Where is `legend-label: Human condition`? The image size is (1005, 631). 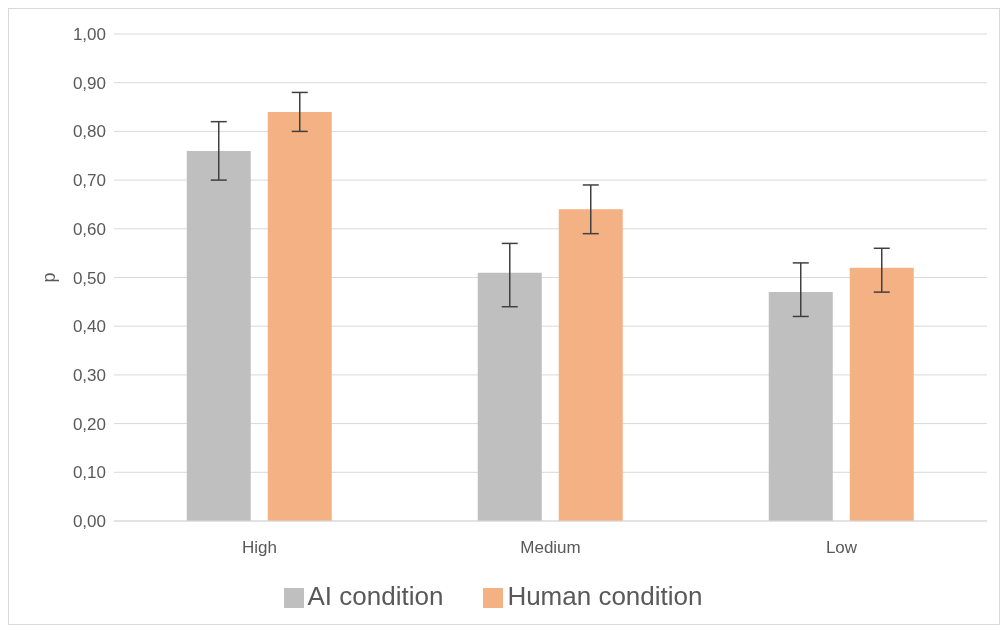 legend-label: Human condition is located at coordinates (605, 596).